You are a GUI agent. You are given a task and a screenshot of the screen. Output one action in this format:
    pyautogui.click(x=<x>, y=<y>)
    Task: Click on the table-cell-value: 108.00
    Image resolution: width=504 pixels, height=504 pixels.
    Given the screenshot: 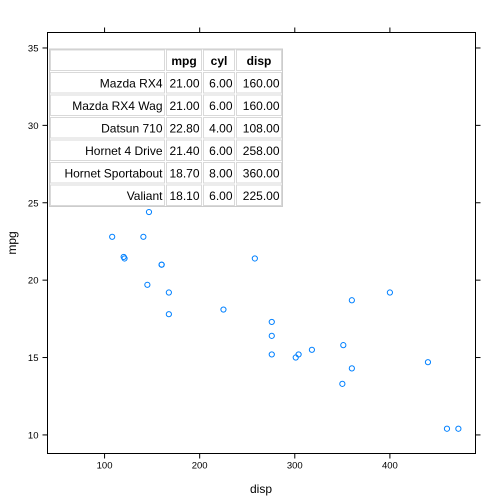 What is the action you would take?
    pyautogui.click(x=261, y=128)
    